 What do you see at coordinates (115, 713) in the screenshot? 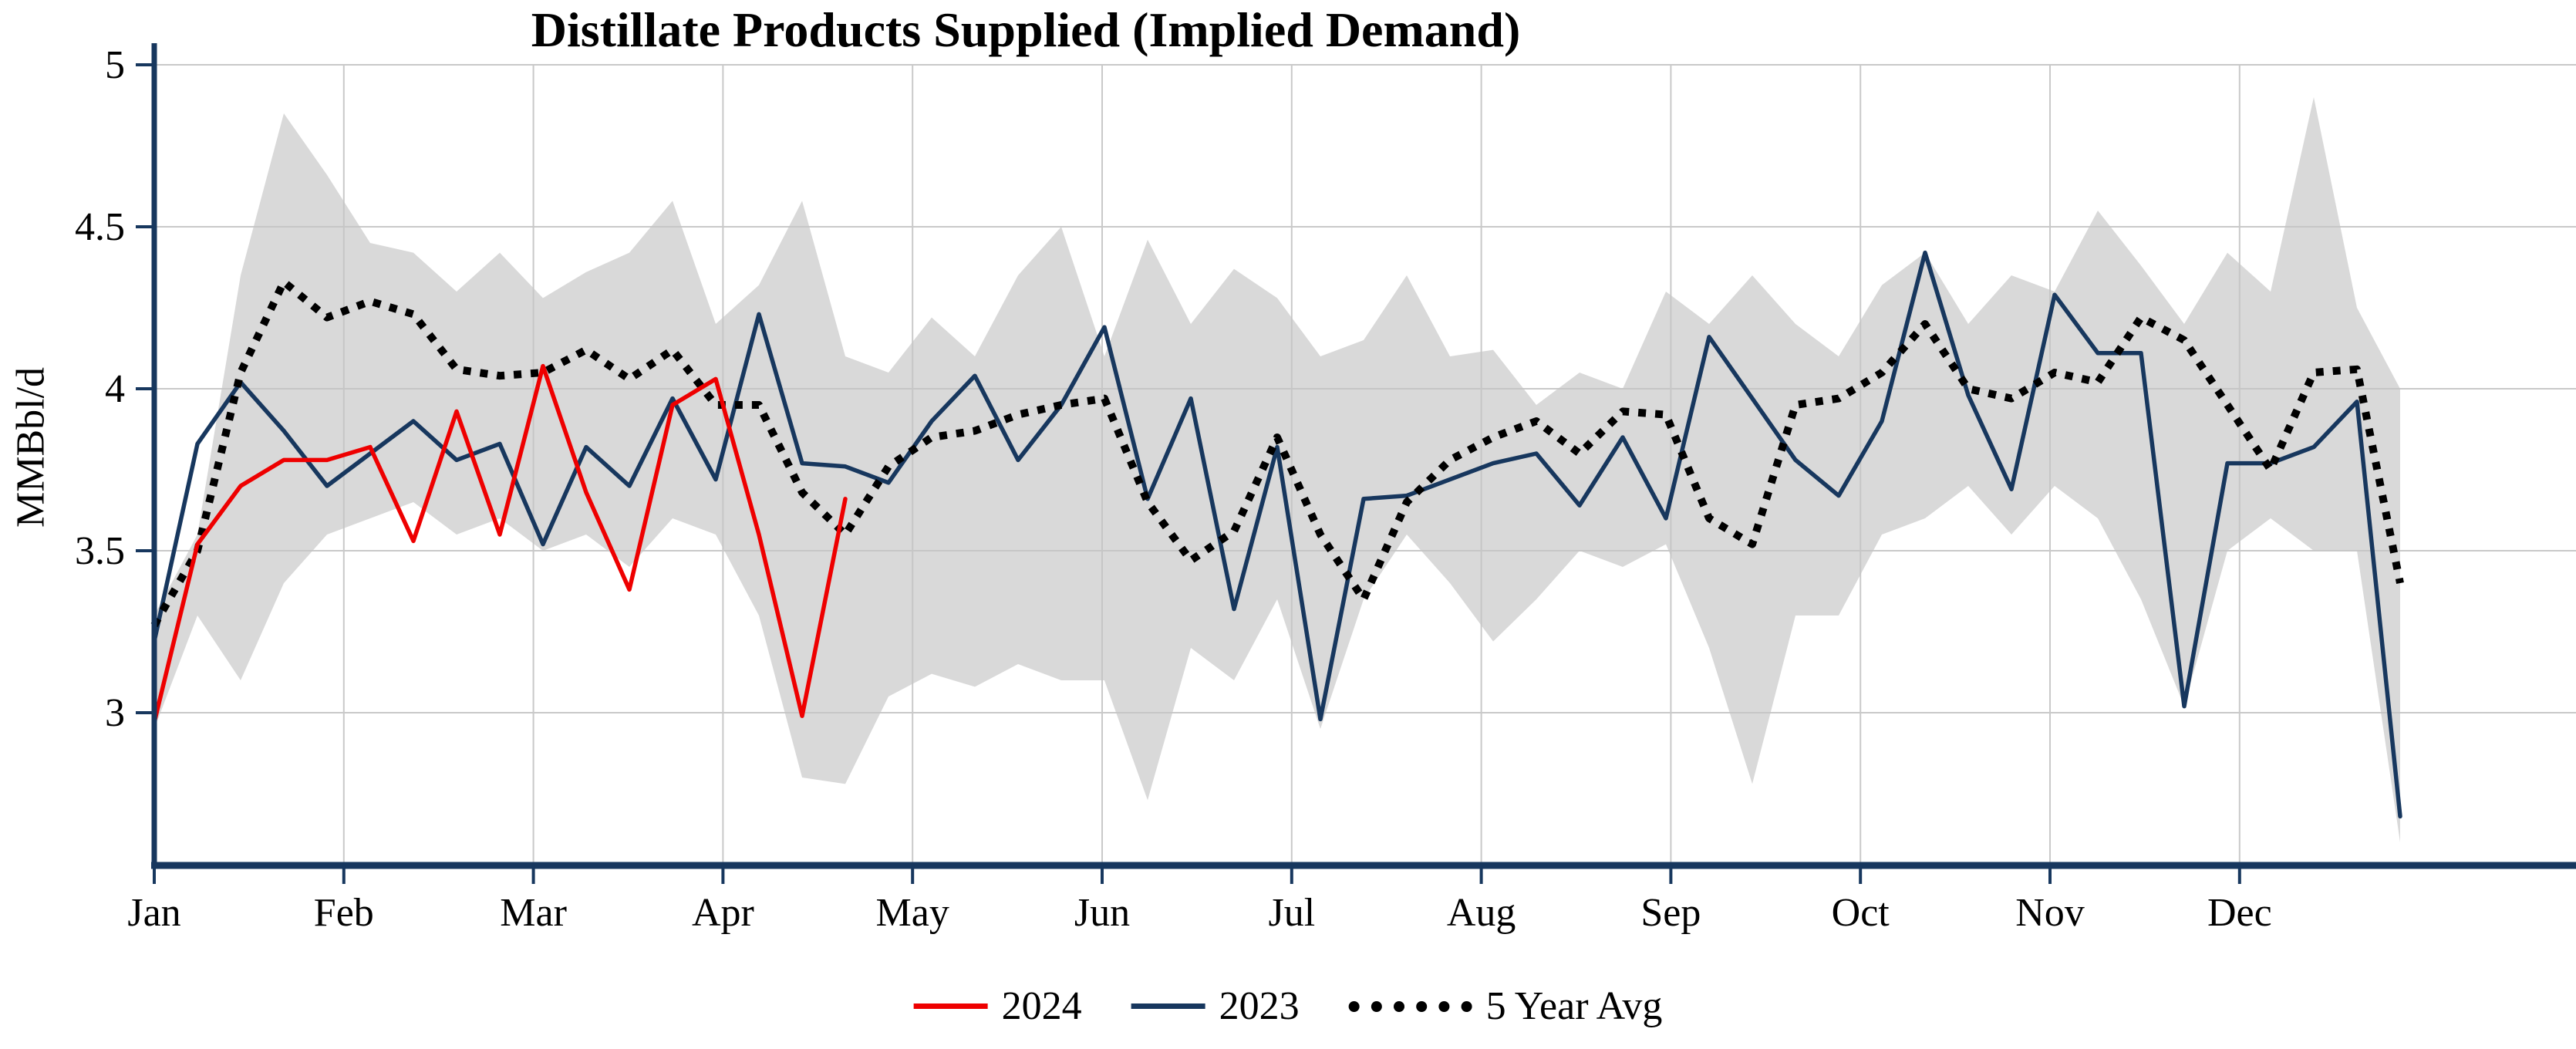
I see `y-tick-label: 3` at bounding box center [115, 713].